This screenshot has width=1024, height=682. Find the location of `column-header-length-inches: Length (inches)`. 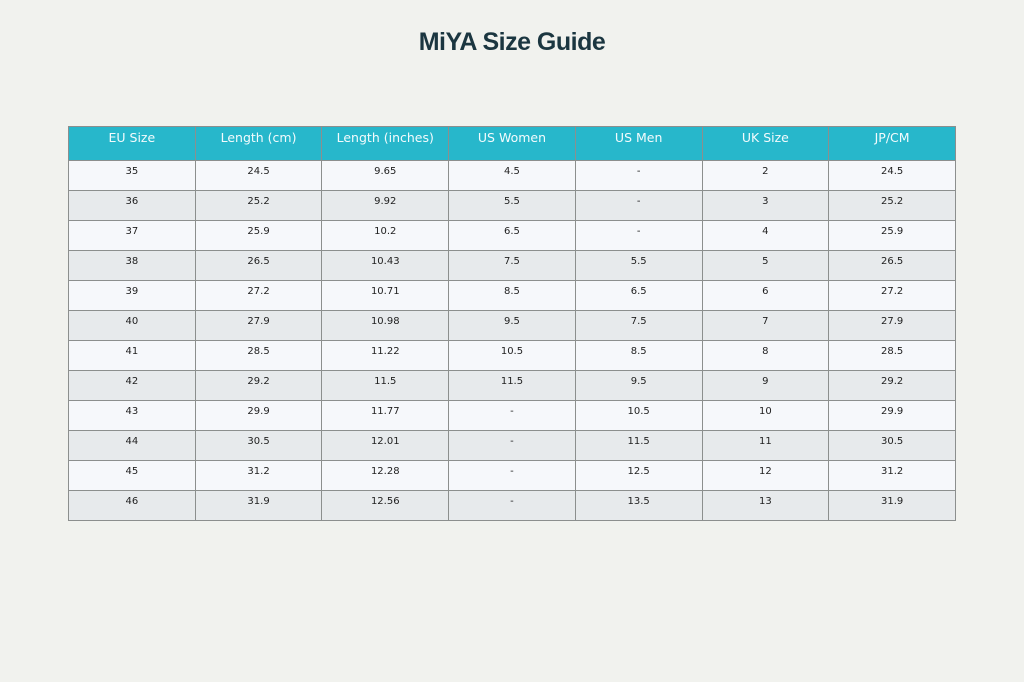

column-header-length-inches: Length (inches) is located at coordinates (385, 143).